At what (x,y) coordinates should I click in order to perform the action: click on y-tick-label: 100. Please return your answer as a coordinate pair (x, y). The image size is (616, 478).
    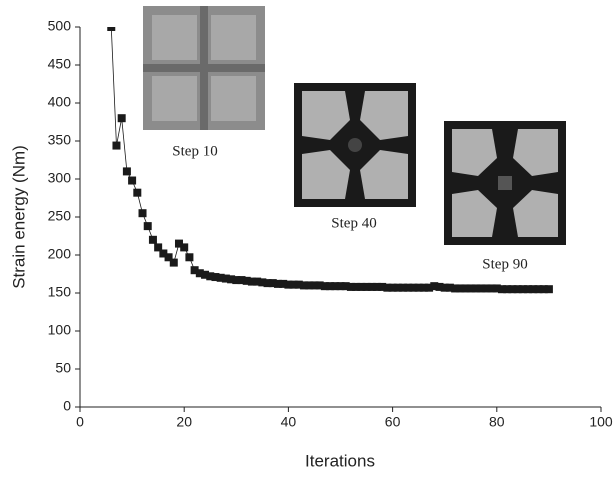
    Looking at the image, I should click on (60, 330).